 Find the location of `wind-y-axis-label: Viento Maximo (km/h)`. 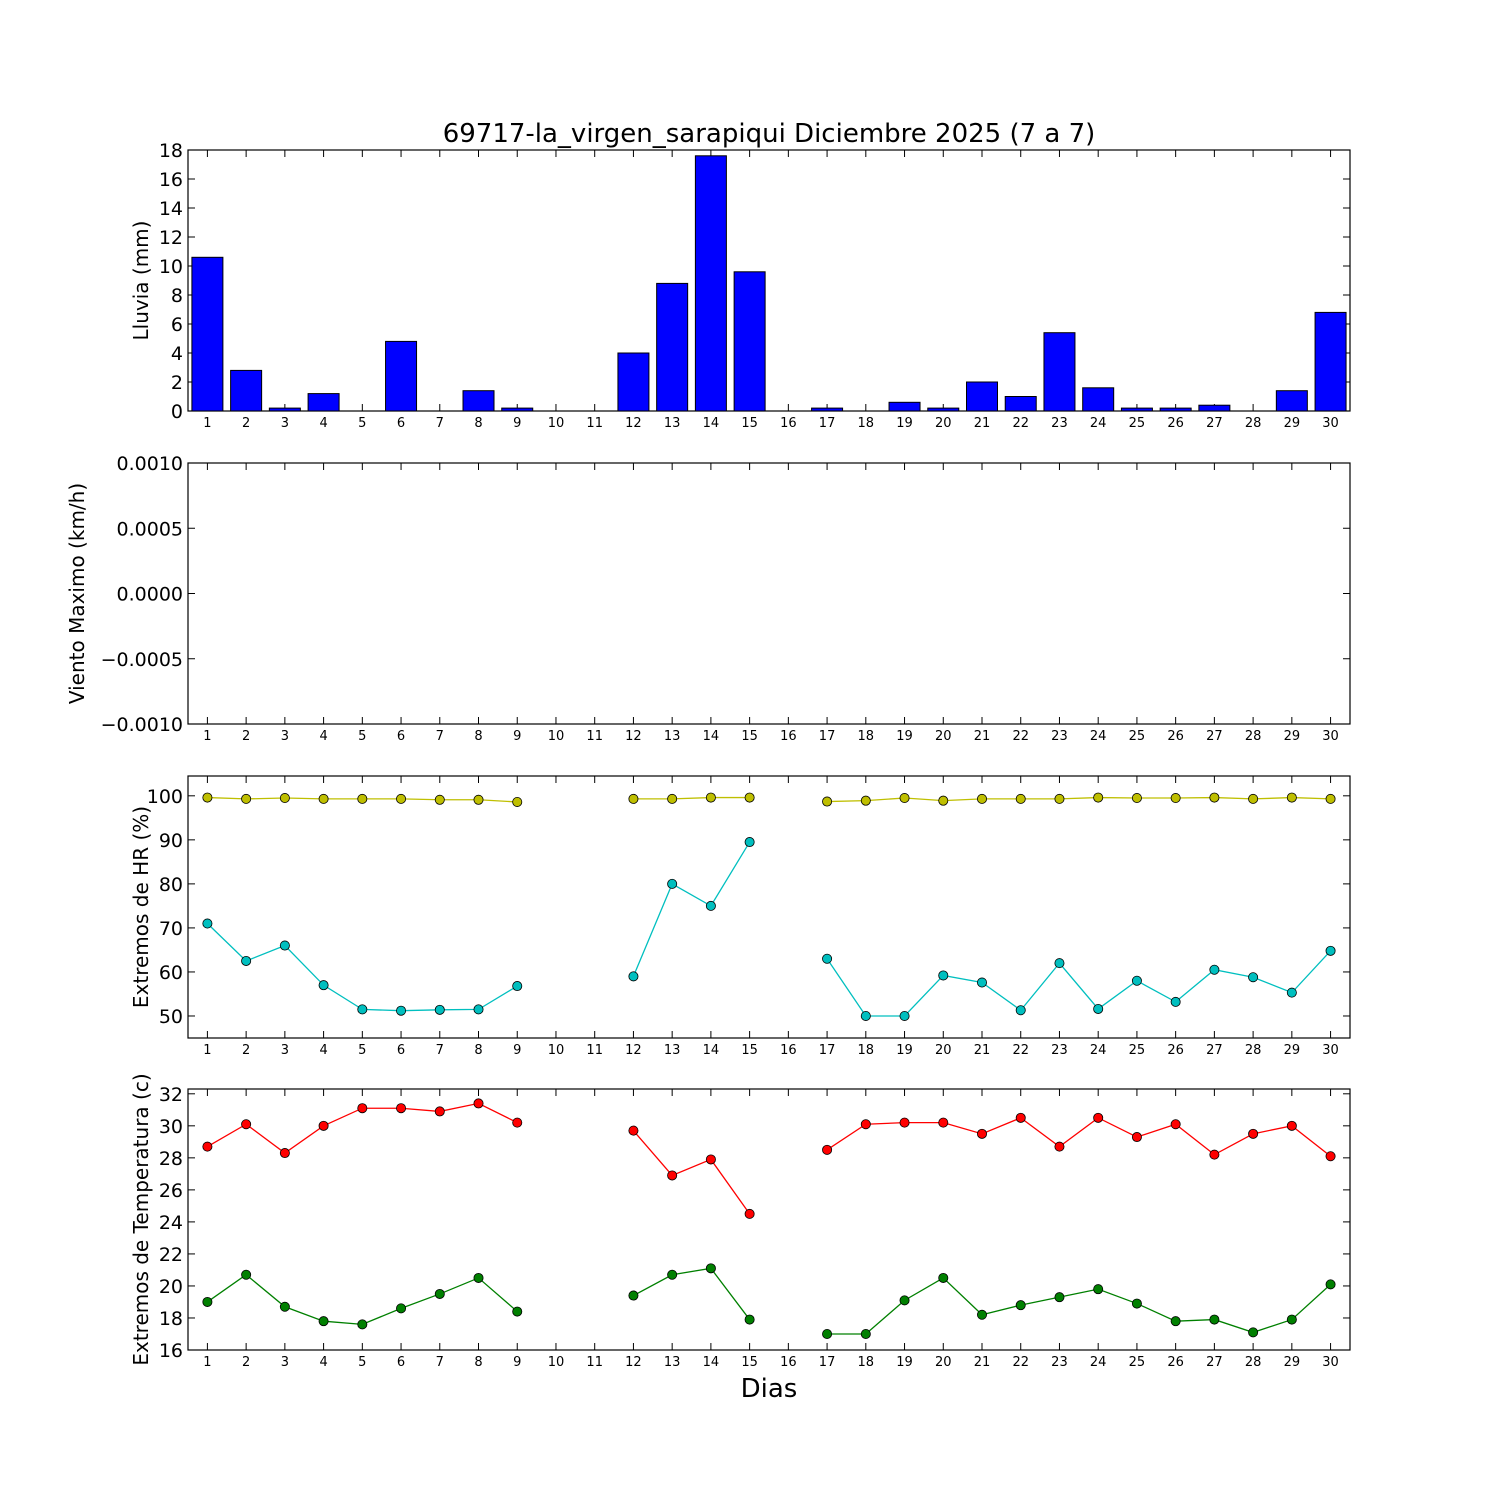

wind-y-axis-label: Viento Maximo (km/h) is located at coordinates (77, 593).